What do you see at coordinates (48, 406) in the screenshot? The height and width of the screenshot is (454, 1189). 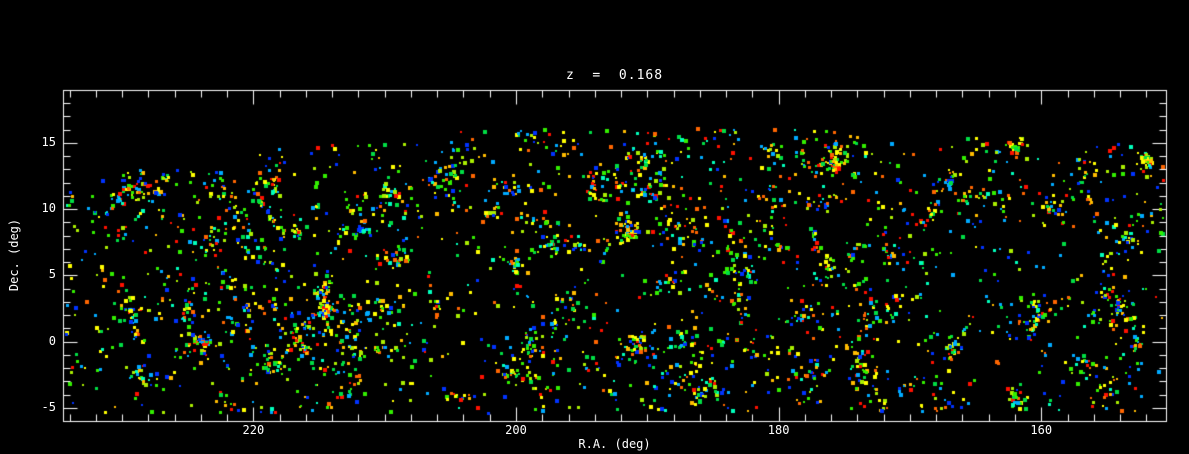 I see `y-tick-label: -5` at bounding box center [48, 406].